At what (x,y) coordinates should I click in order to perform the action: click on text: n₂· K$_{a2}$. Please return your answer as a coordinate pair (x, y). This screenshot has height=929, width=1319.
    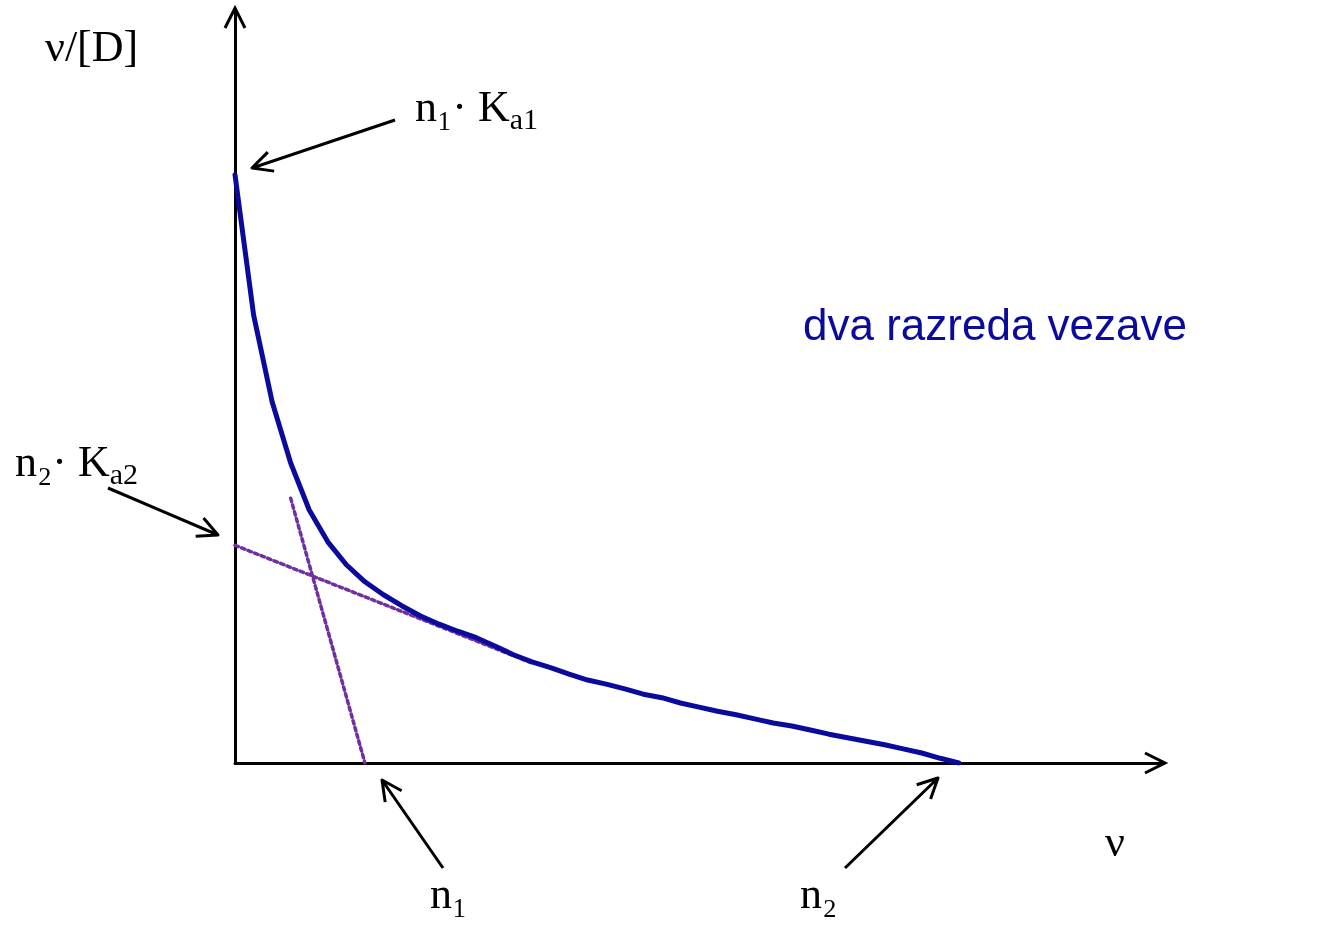
    Looking at the image, I should click on (77, 463).